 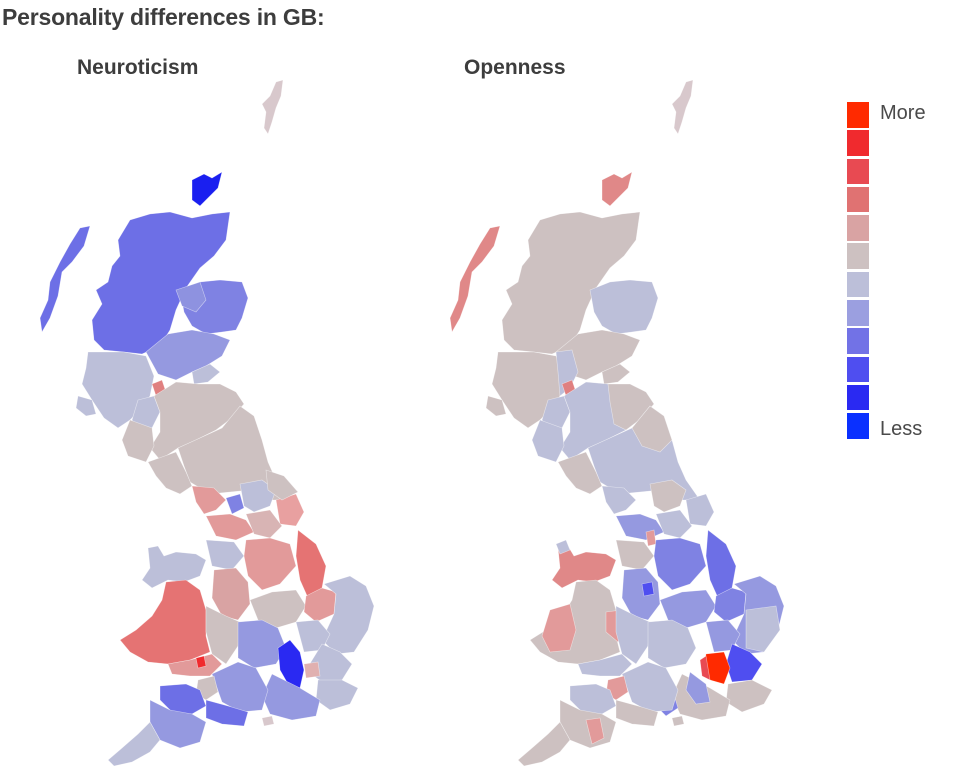 What do you see at coordinates (698, 688) in the screenshot?
I see `region-surrey` at bounding box center [698, 688].